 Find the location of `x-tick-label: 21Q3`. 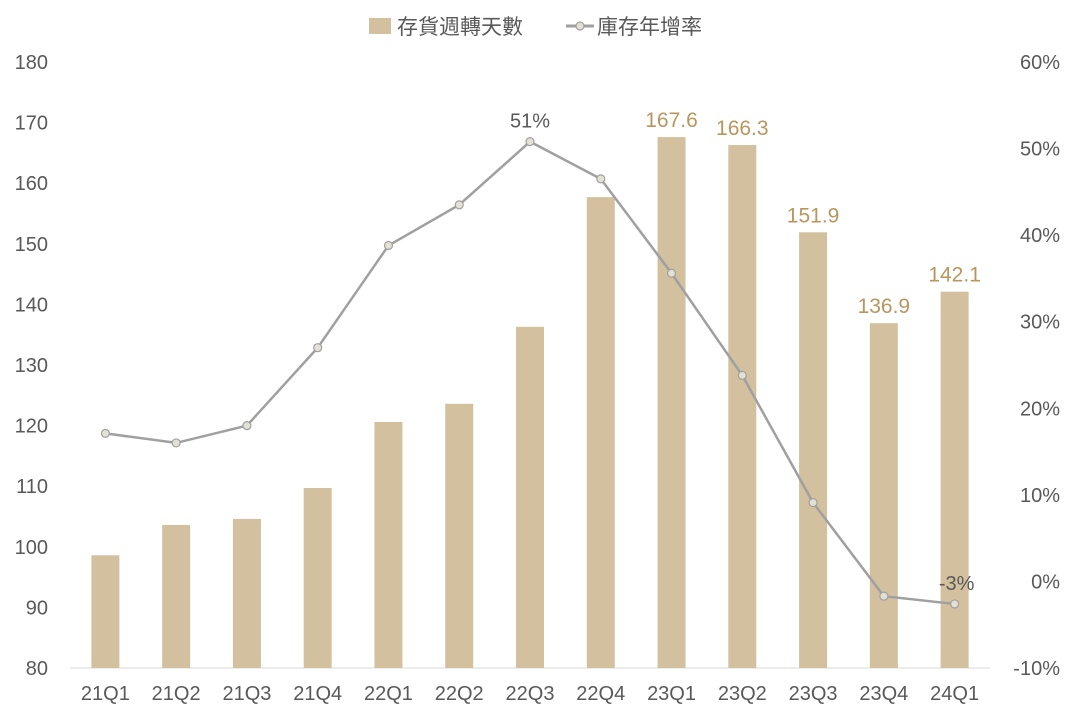

x-tick-label: 21Q3 is located at coordinates (246, 694).